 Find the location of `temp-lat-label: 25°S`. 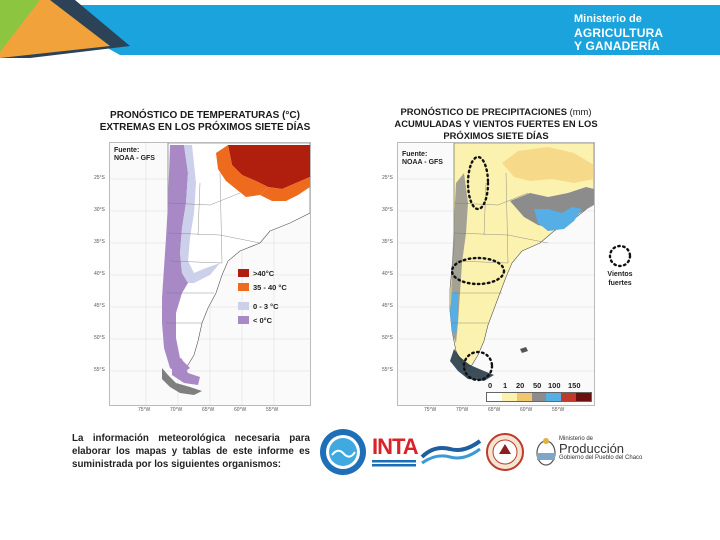

temp-lat-label: 25°S is located at coordinates (99, 178).